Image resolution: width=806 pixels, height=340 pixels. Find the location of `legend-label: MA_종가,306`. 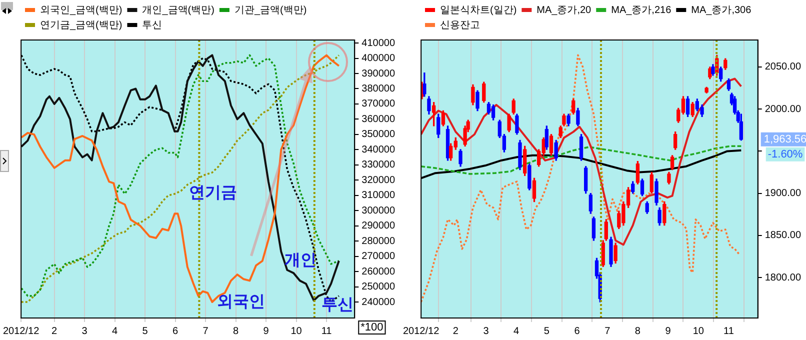

legend-label: MA_종가,306 is located at coordinates (721, 10).